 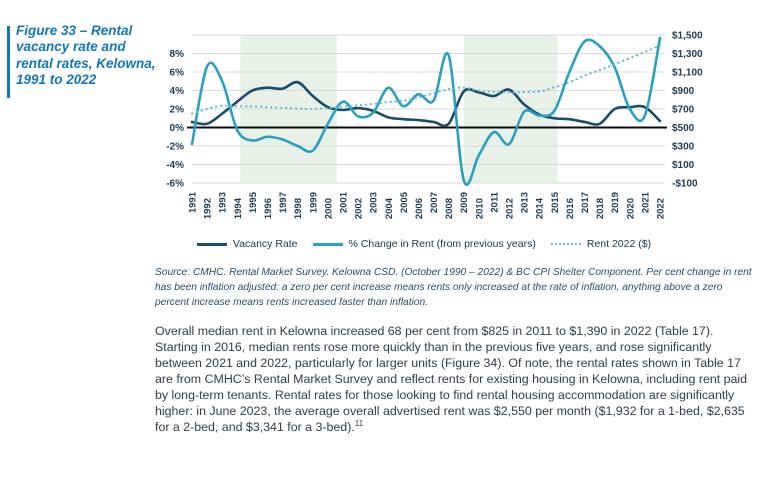 What do you see at coordinates (555, 202) in the screenshot?
I see `svg-text: 2015` at bounding box center [555, 202].